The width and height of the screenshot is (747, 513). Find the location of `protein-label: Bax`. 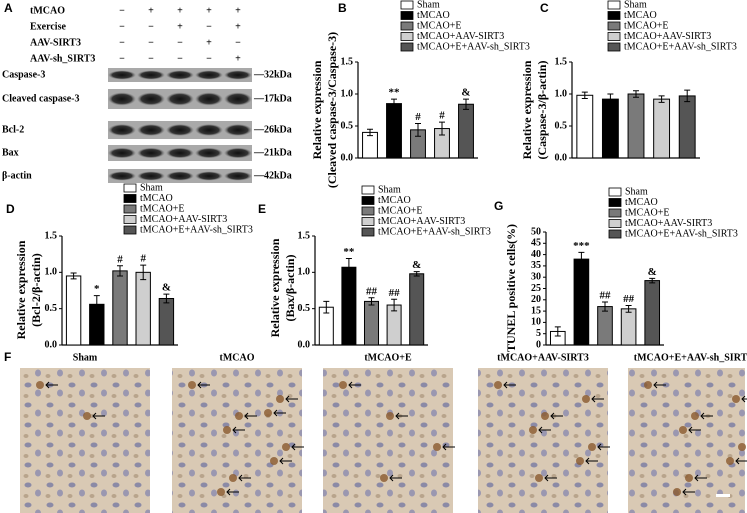

protein-label: Bax is located at coordinates (10, 152).